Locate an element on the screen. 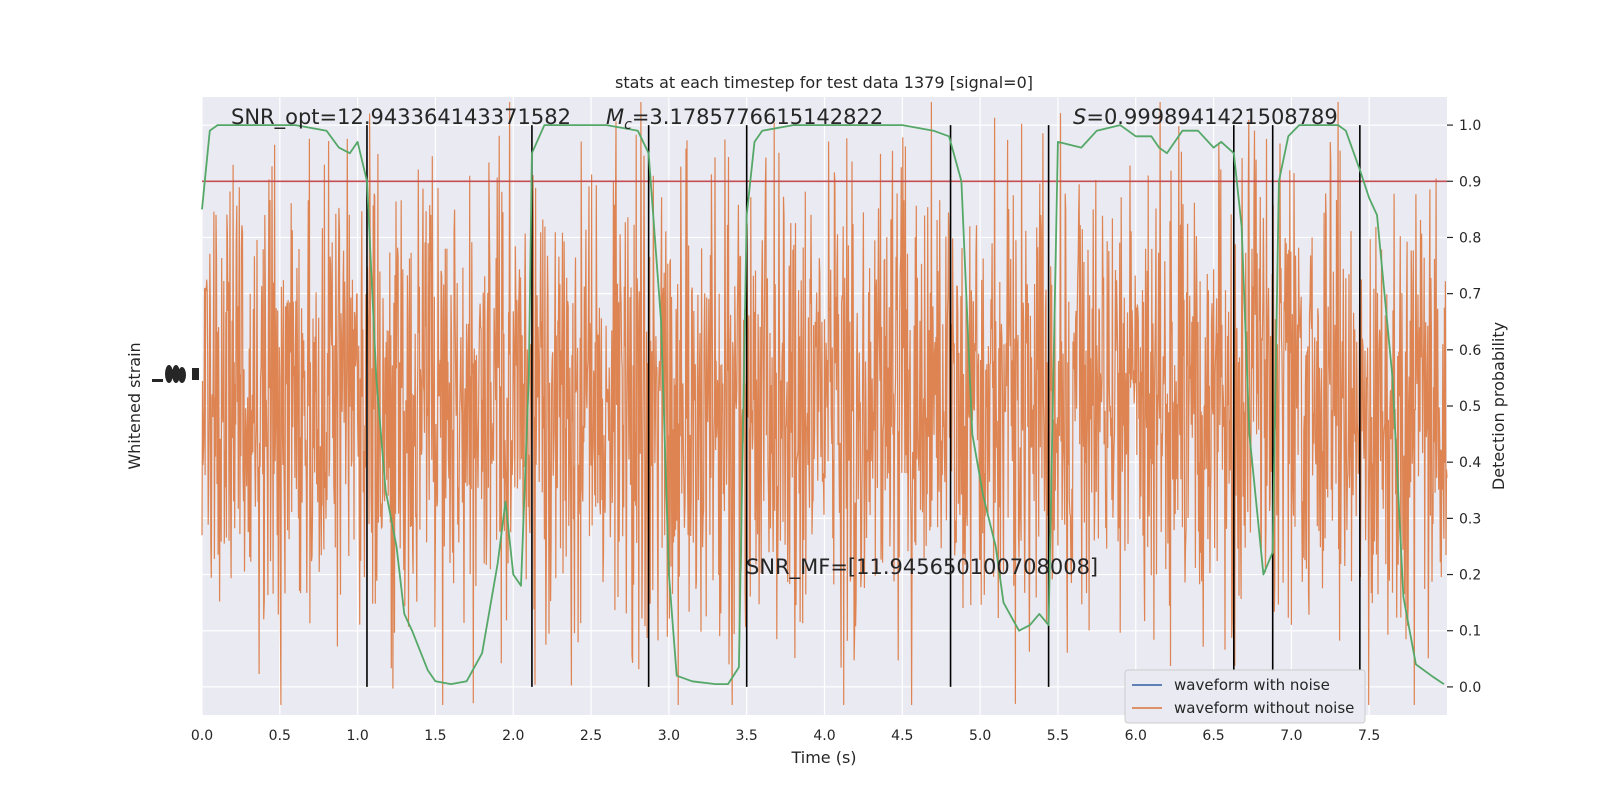 The width and height of the screenshot is (1600, 800). y-tick-label-0: 0.0 is located at coordinates (1470, 688).